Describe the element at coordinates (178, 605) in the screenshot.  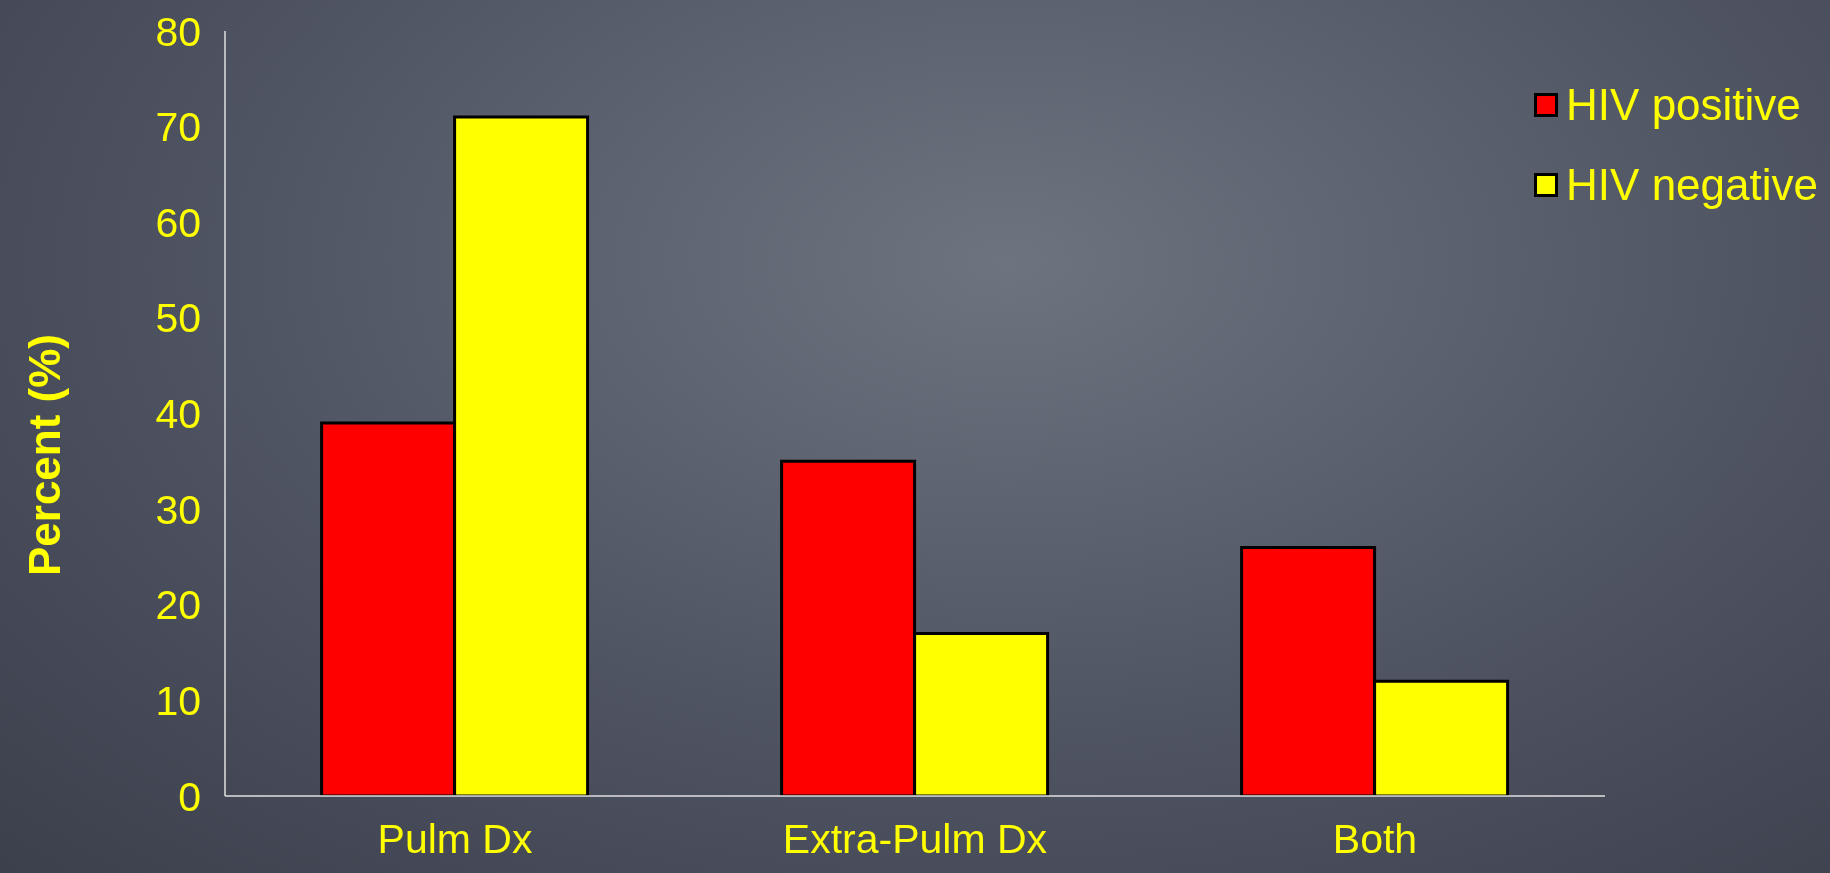
I see `y-tick-label: 20` at that location.